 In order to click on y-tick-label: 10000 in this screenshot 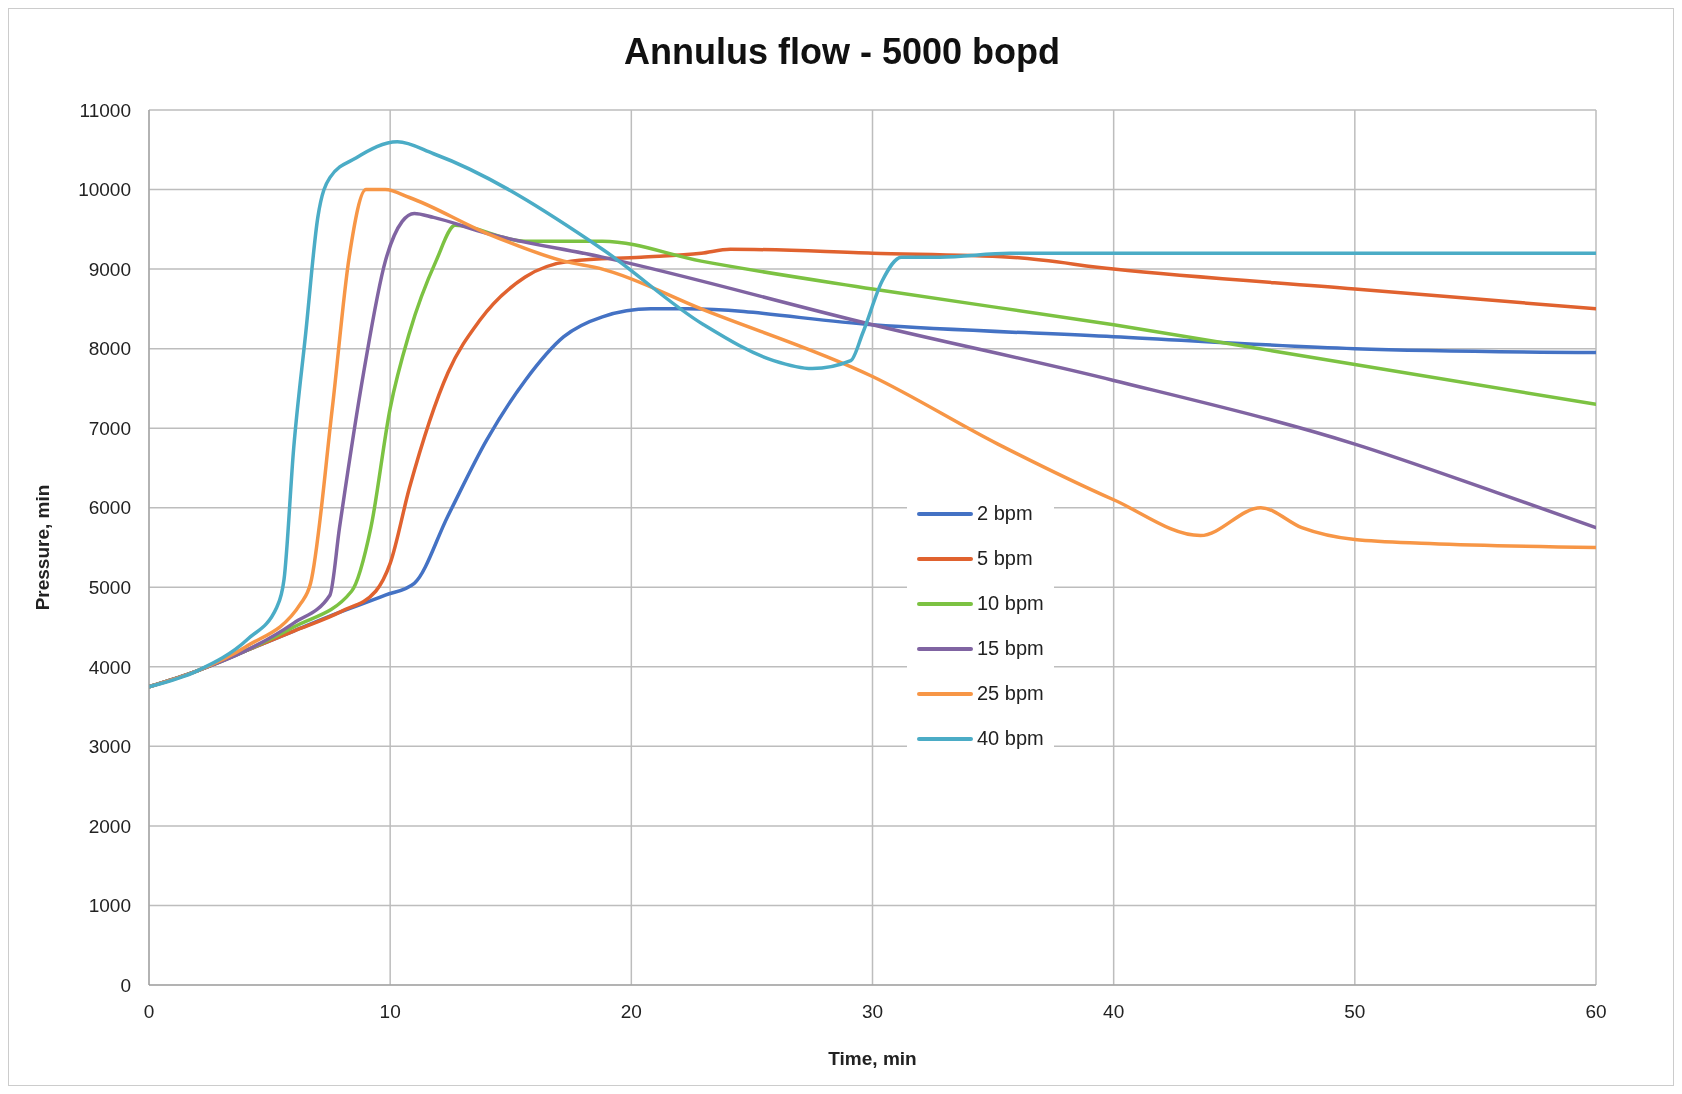, I will do `click(104, 190)`.